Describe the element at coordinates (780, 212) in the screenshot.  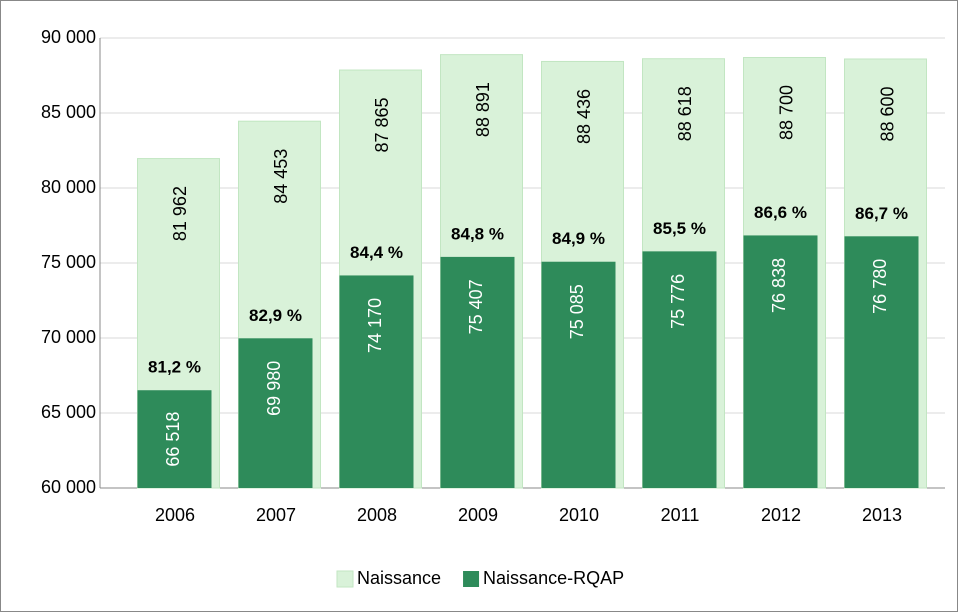
I see `annotation: 86,6 %` at that location.